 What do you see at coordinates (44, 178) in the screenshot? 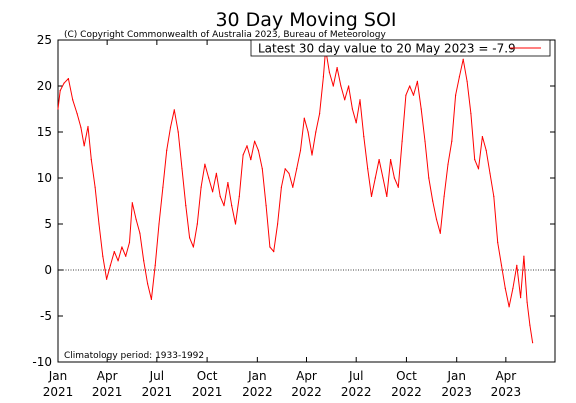
I see `y-tick-label: 10` at bounding box center [44, 178].